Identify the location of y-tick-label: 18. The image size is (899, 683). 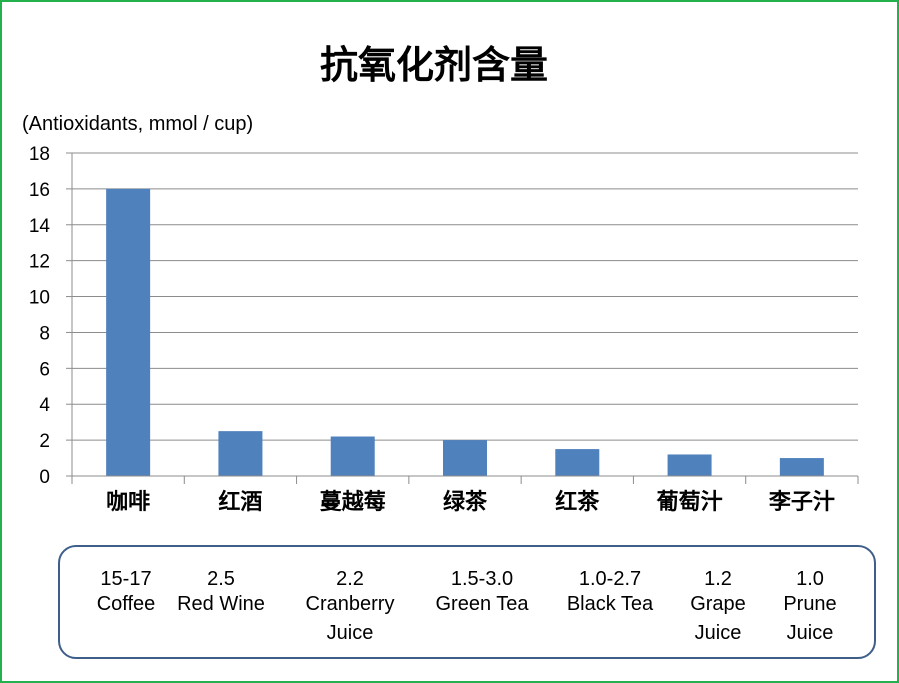
(39, 154).